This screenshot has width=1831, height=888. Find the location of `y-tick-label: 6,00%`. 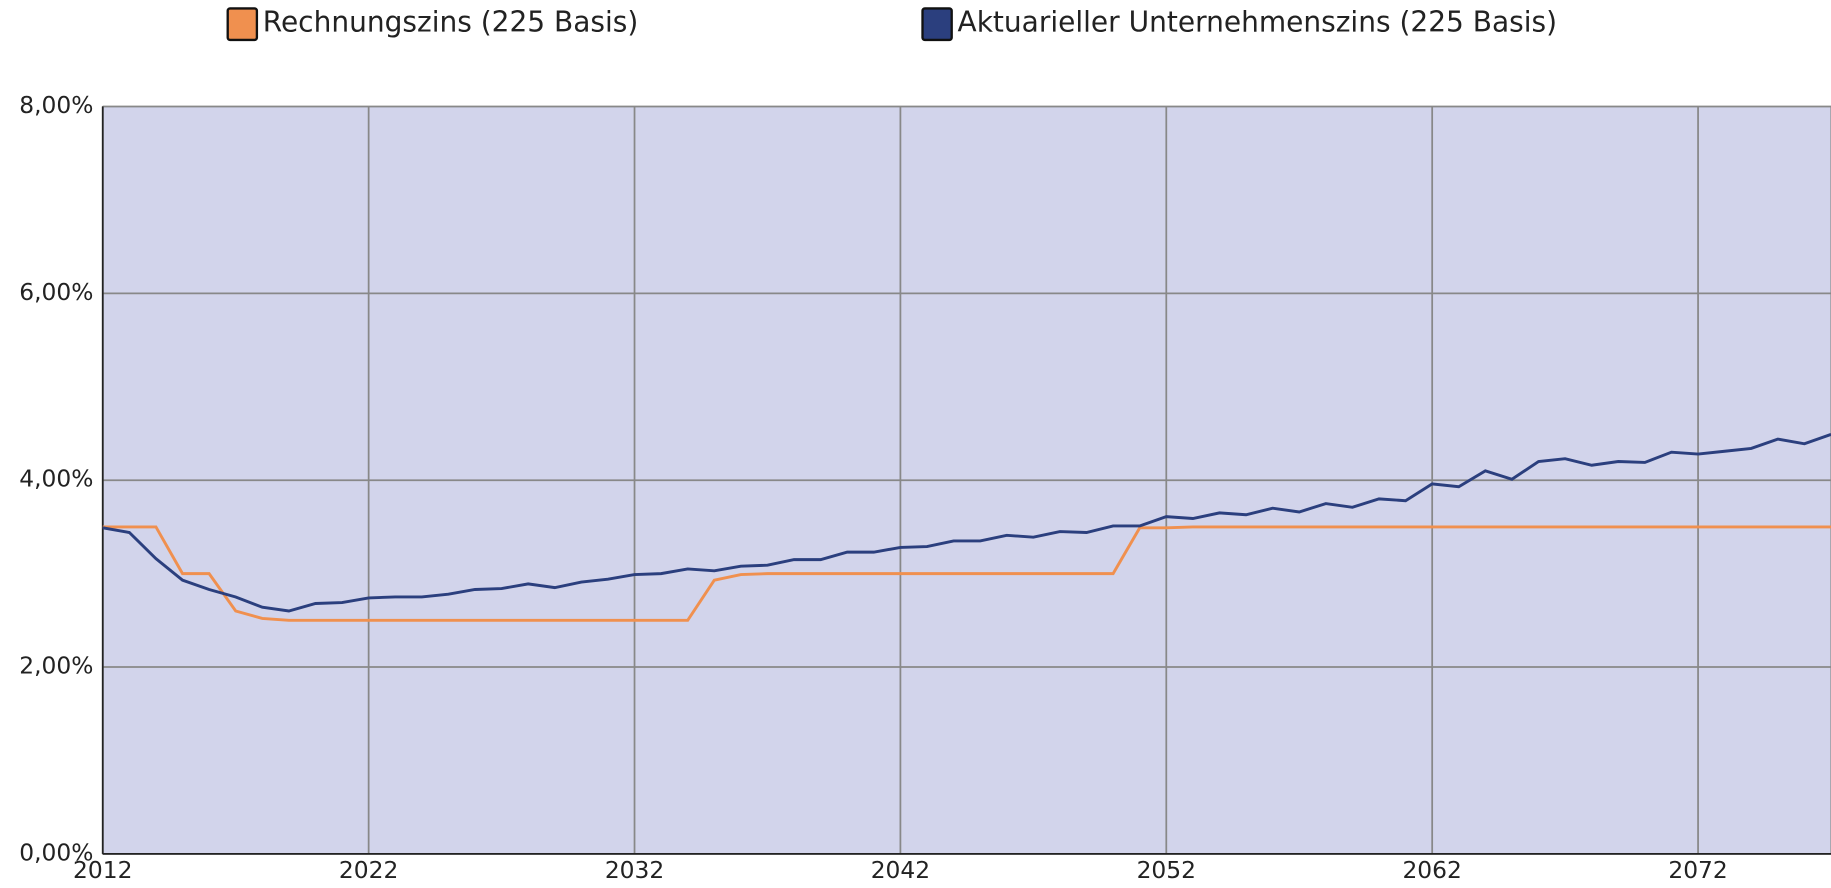

y-tick-label: 6,00% is located at coordinates (56, 292).